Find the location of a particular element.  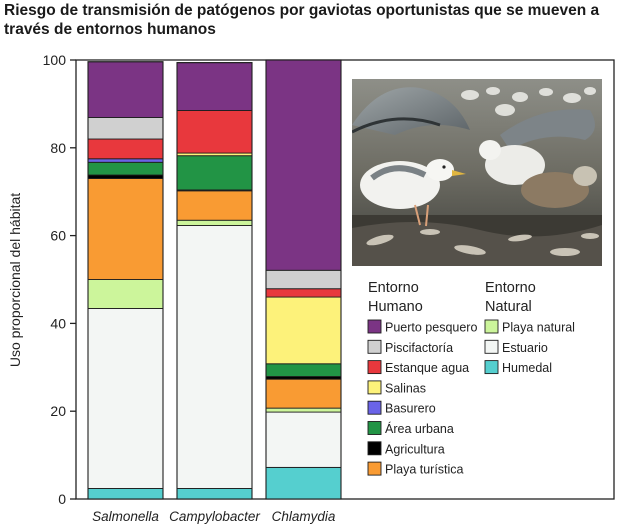

y-tick-label: 20 is located at coordinates (58, 411).